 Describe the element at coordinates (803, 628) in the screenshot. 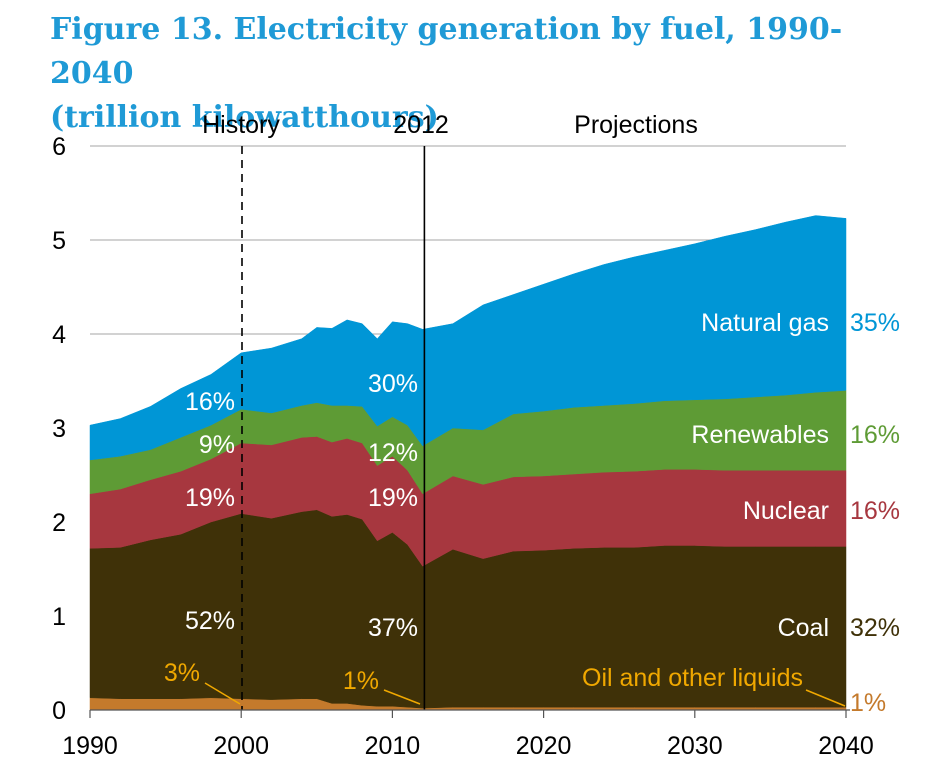

I see `series-label-coal: Coal` at that location.